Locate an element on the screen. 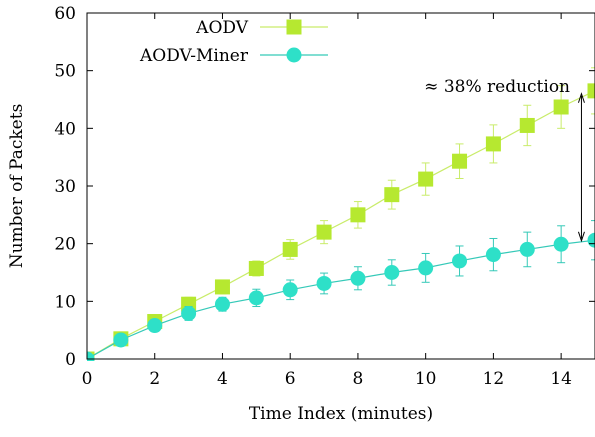  annotation-arrowhead-bottom is located at coordinates (581, 237).